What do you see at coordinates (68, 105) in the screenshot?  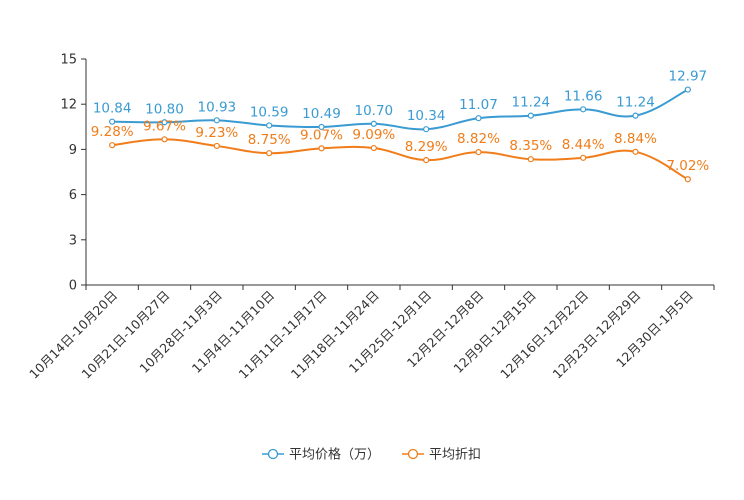 I see `y-tick-label: 12` at bounding box center [68, 105].